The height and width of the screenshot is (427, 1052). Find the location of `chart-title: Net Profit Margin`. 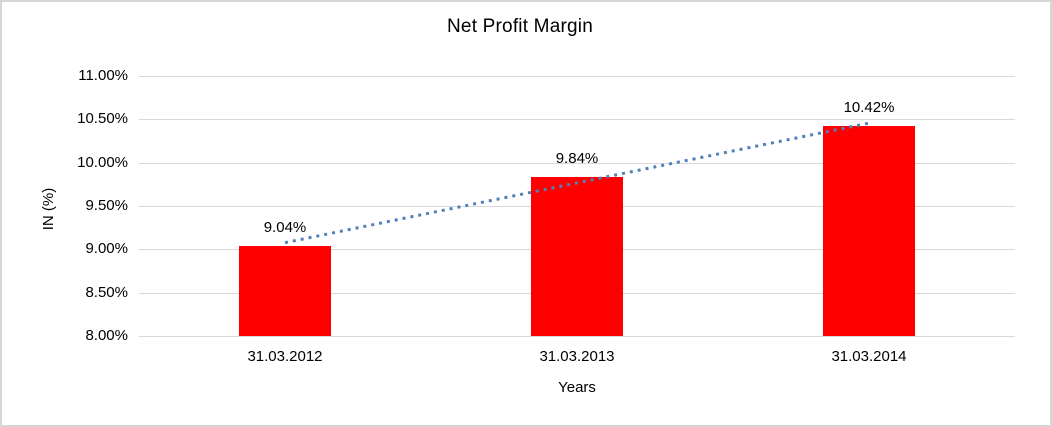

chart-title: Net Profit Margin is located at coordinates (520, 26).